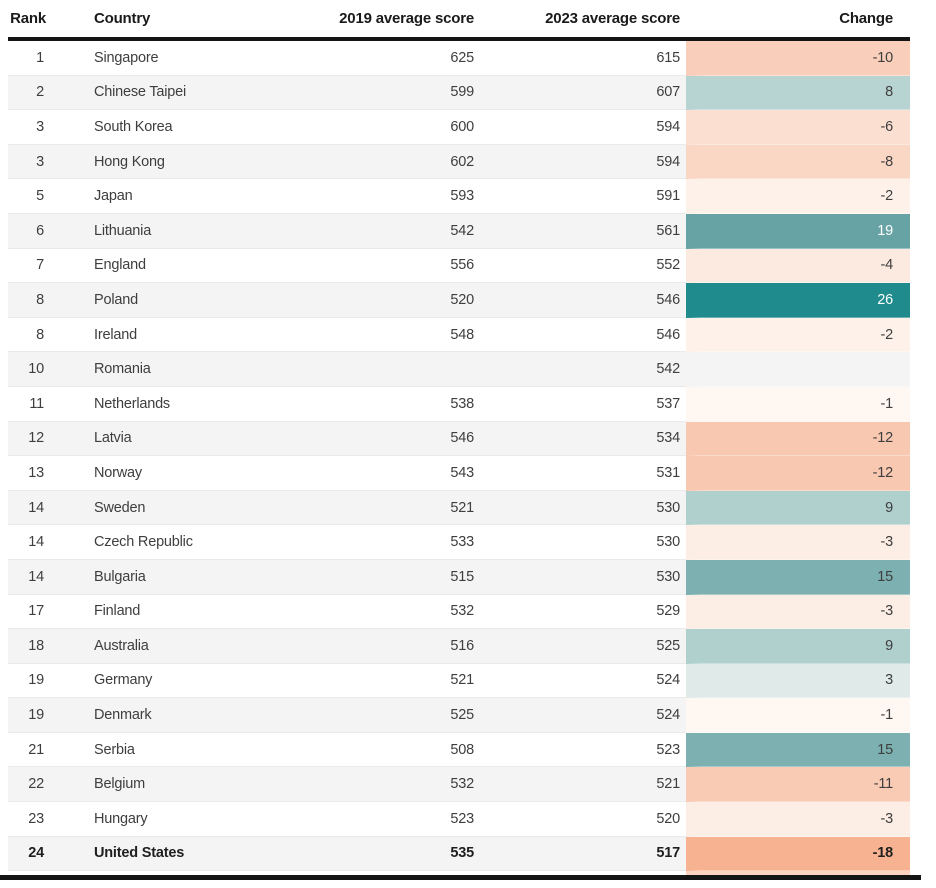  What do you see at coordinates (380, 646) in the screenshot?
I see `score-2019-cell: 516` at bounding box center [380, 646].